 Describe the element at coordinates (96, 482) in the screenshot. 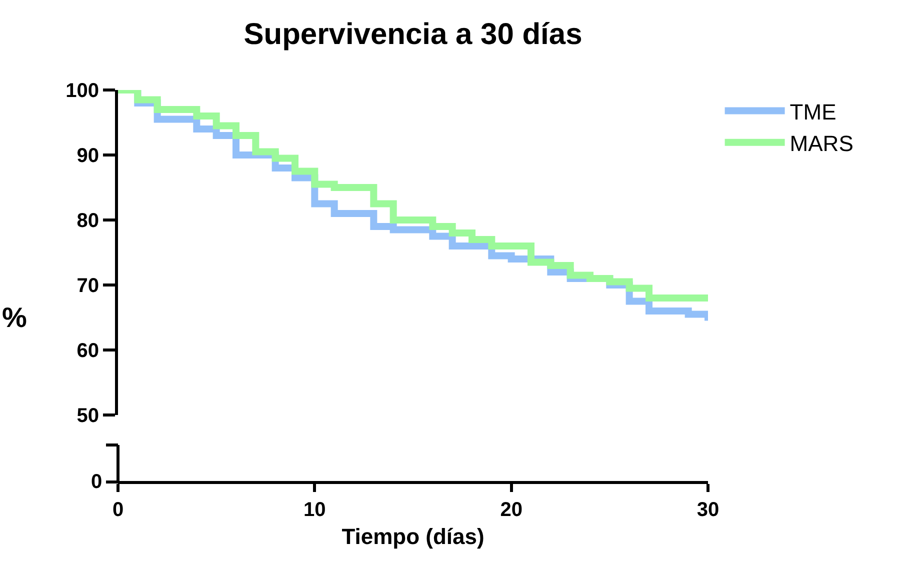

I see `text: 0` at that location.